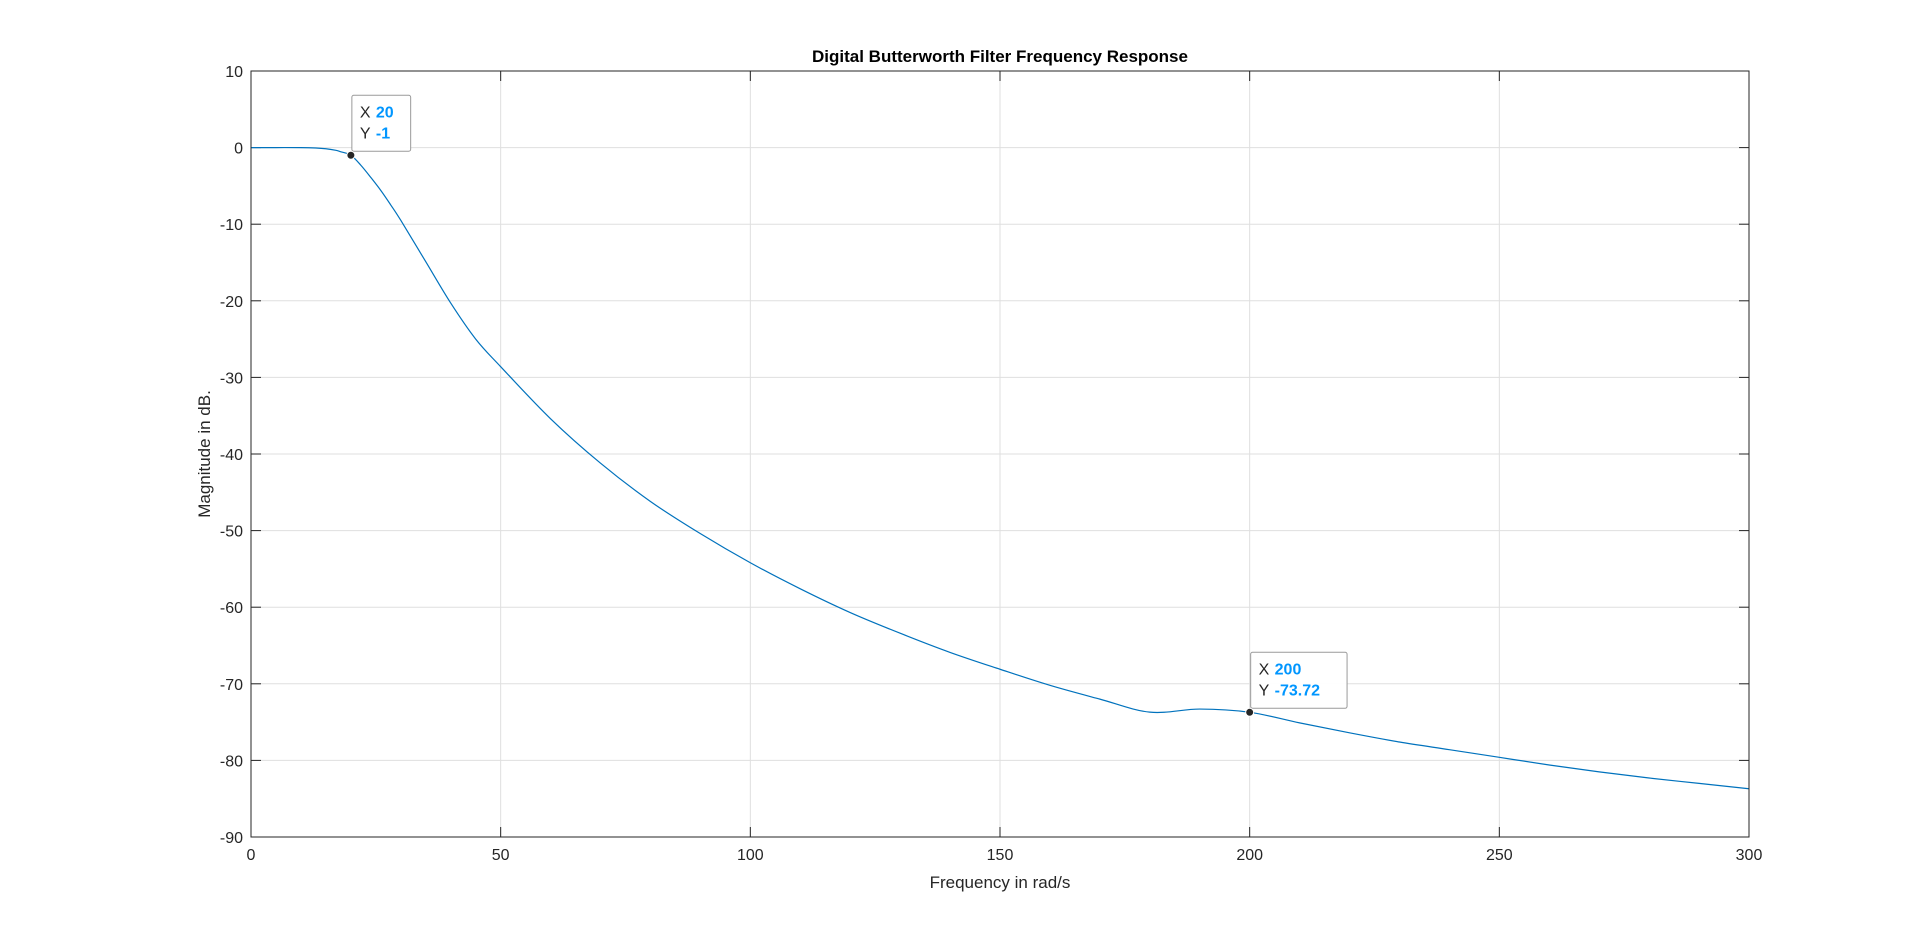 The height and width of the screenshot is (936, 1920). Describe the element at coordinates (231, 302) in the screenshot. I see `y-tick-label: -20` at that location.